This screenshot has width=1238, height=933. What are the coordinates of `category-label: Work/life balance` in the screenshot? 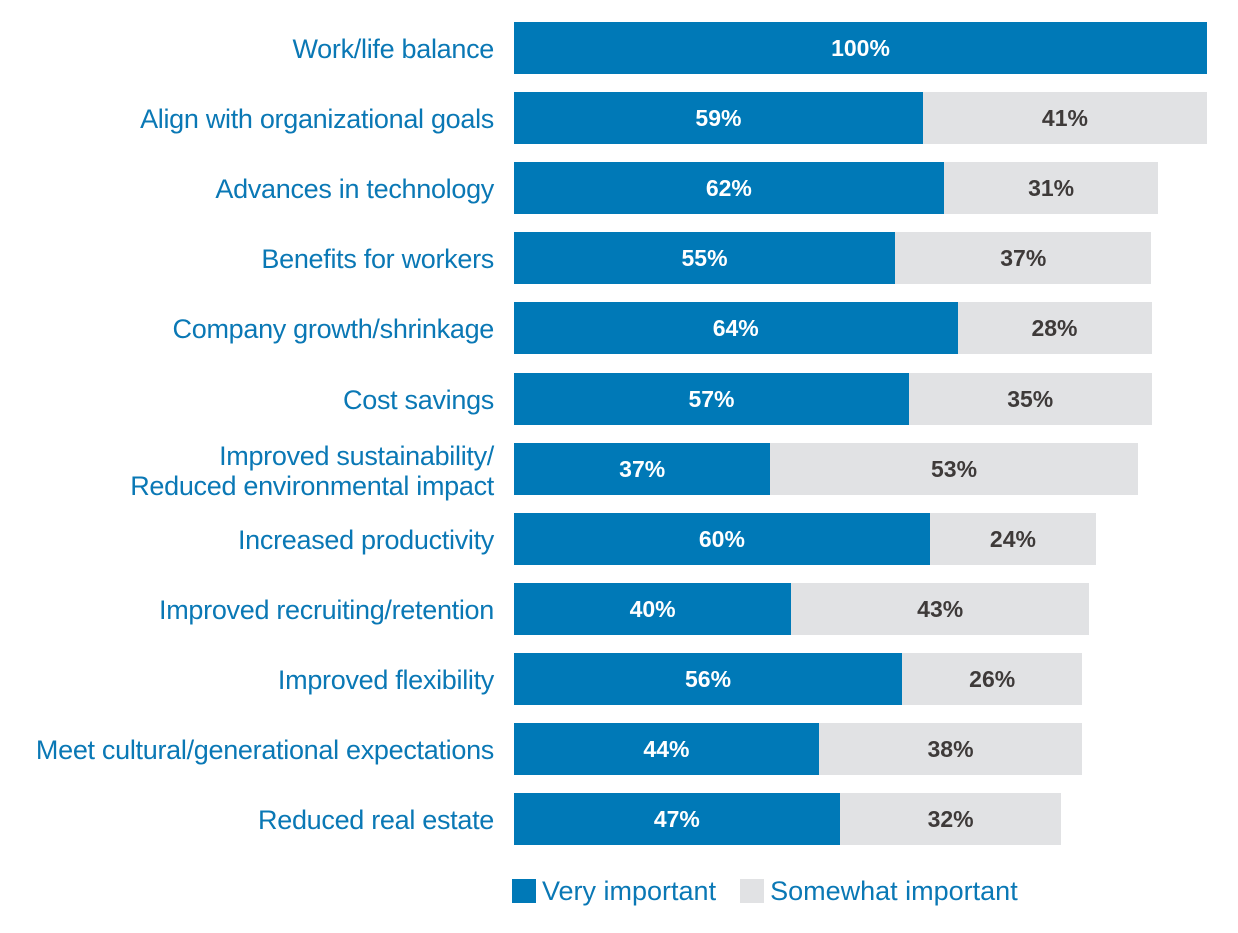 It's located at (393, 49).